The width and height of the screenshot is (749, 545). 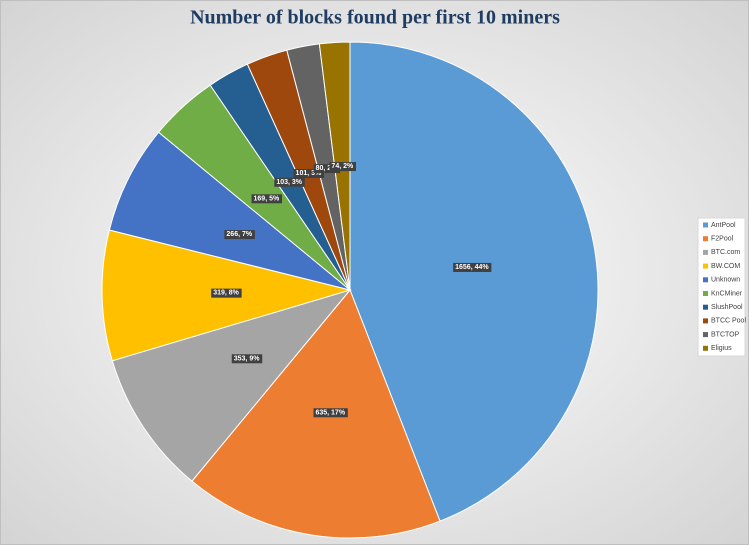 I want to click on legend-label: KnCMiner, so click(x=727, y=293).